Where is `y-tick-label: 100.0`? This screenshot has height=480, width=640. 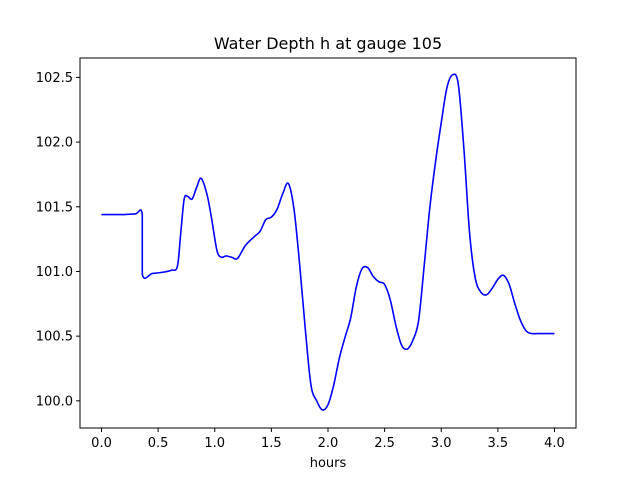 y-tick-label: 100.0 is located at coordinates (54, 401).